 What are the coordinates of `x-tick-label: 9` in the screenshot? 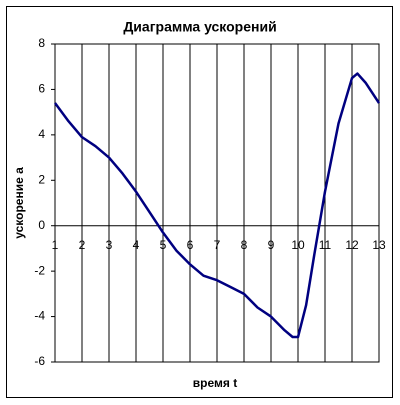 It's located at (271, 245).